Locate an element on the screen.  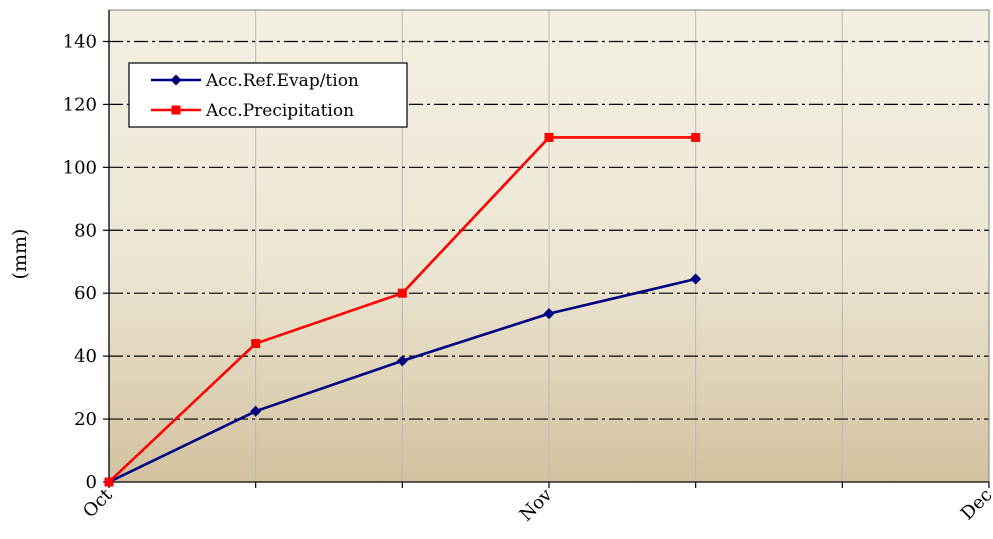
y-tick-label: 20 is located at coordinates (85, 419).